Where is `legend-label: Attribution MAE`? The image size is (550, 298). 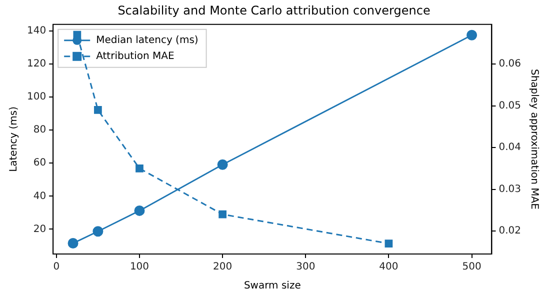 legend-label: Attribution MAE is located at coordinates (135, 56).